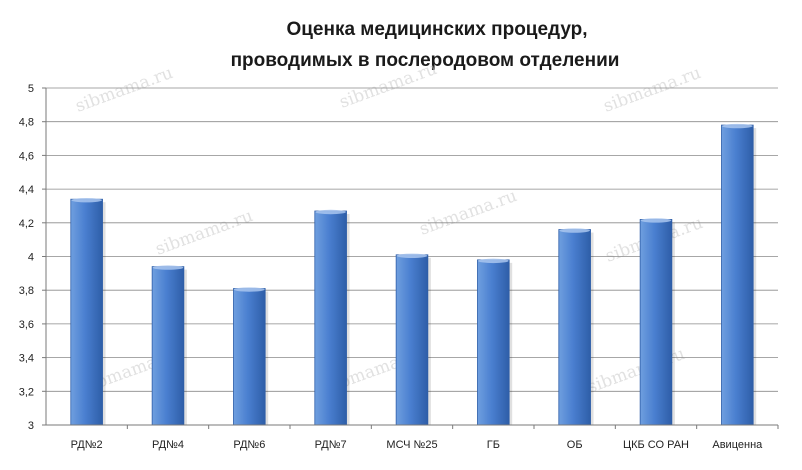 The width and height of the screenshot is (802, 470). Describe the element at coordinates (26, 325) in the screenshot. I see `y-tick-label: 3,6` at that location.